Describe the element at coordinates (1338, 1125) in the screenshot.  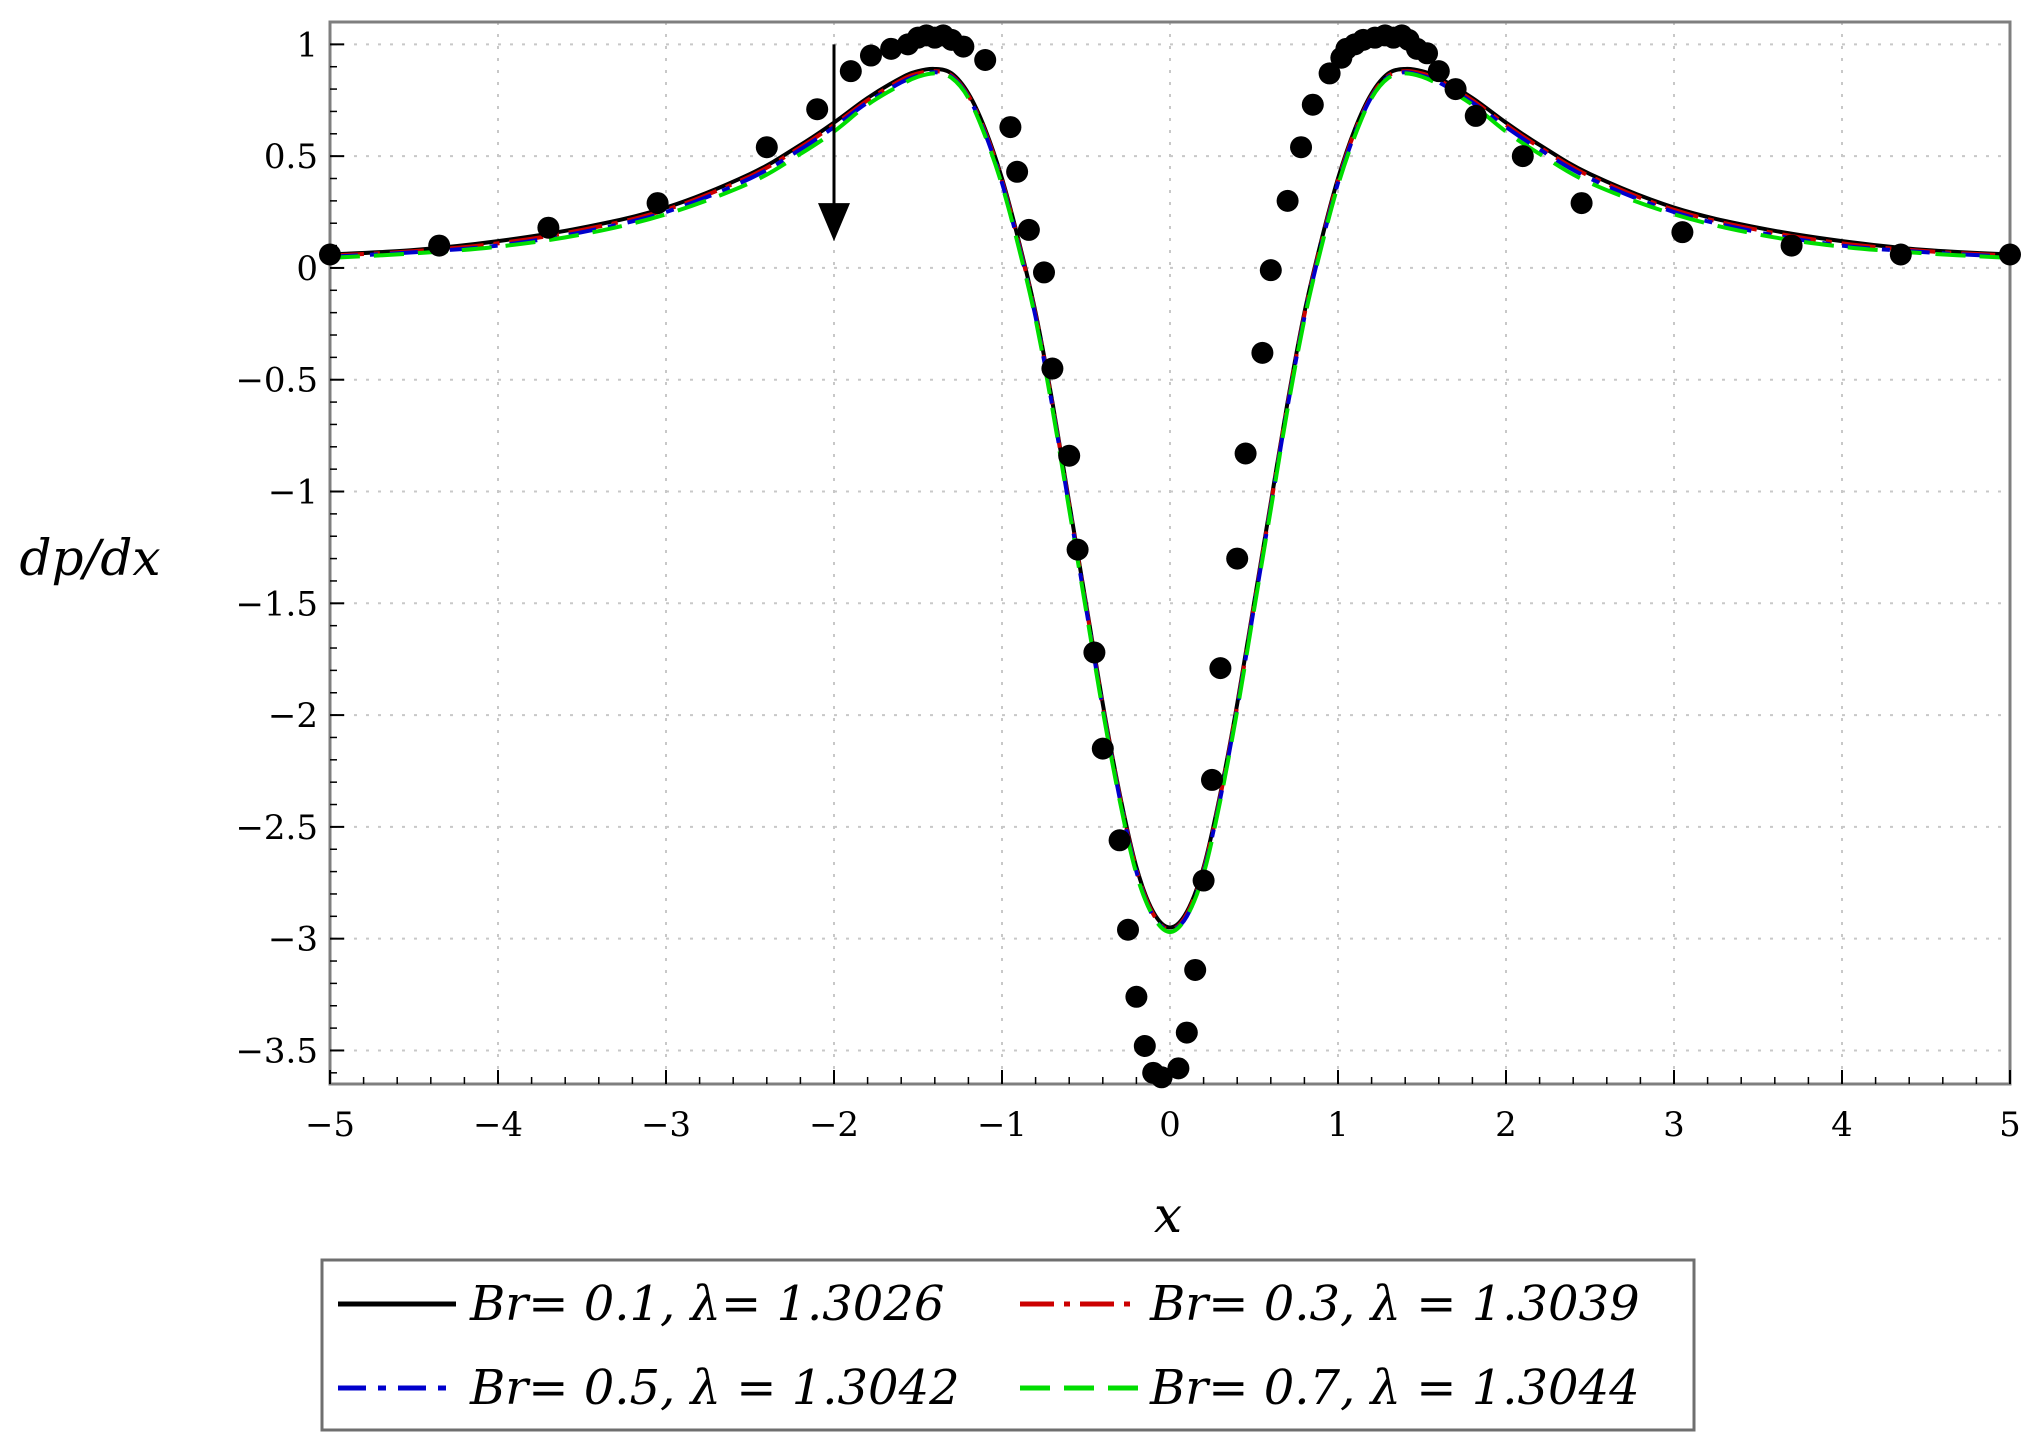
I see `x-tick-label: 1` at that location.